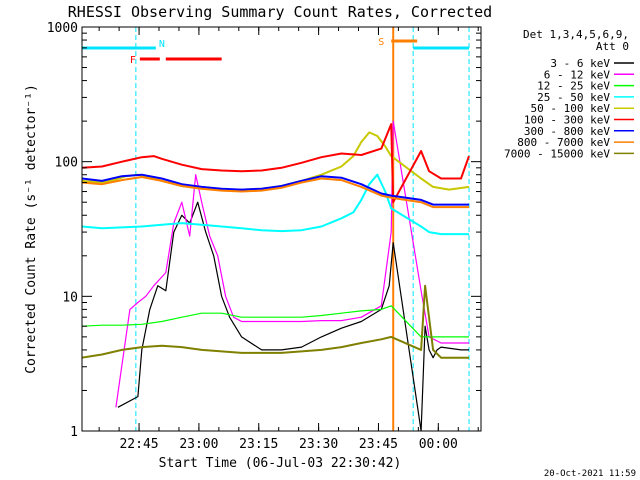 The width and height of the screenshot is (640, 480). What do you see at coordinates (31, 229) in the screenshot?
I see `y-axis-label: Corrected Count Rate (s⁻¹ detector⁻¹)` at bounding box center [31, 229].